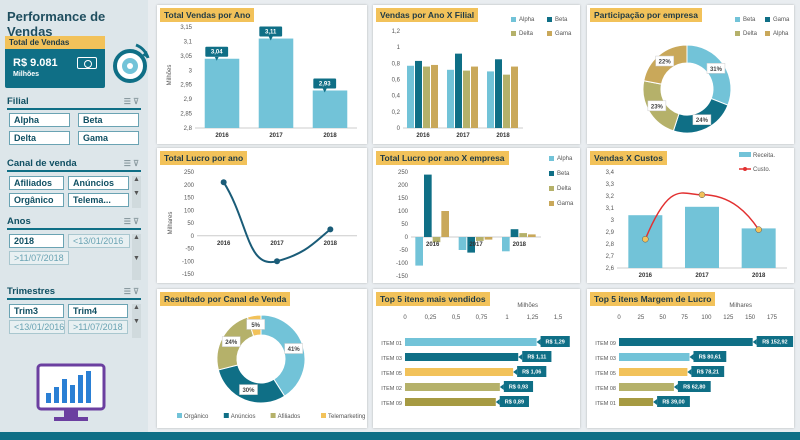 This screenshot has height=440, width=800. What do you see at coordinates (619, 318) in the screenshot?
I see `x-tick-label: 0` at bounding box center [619, 318].